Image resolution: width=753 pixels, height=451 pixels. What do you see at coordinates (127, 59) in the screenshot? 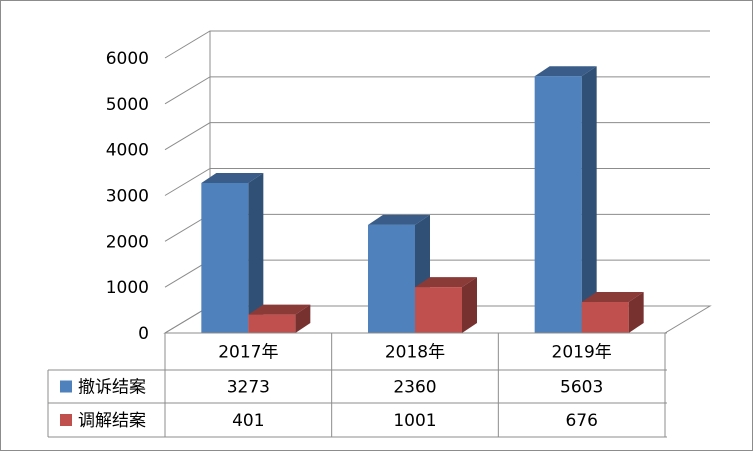
I see `y-tick-label: 6000` at bounding box center [127, 59].